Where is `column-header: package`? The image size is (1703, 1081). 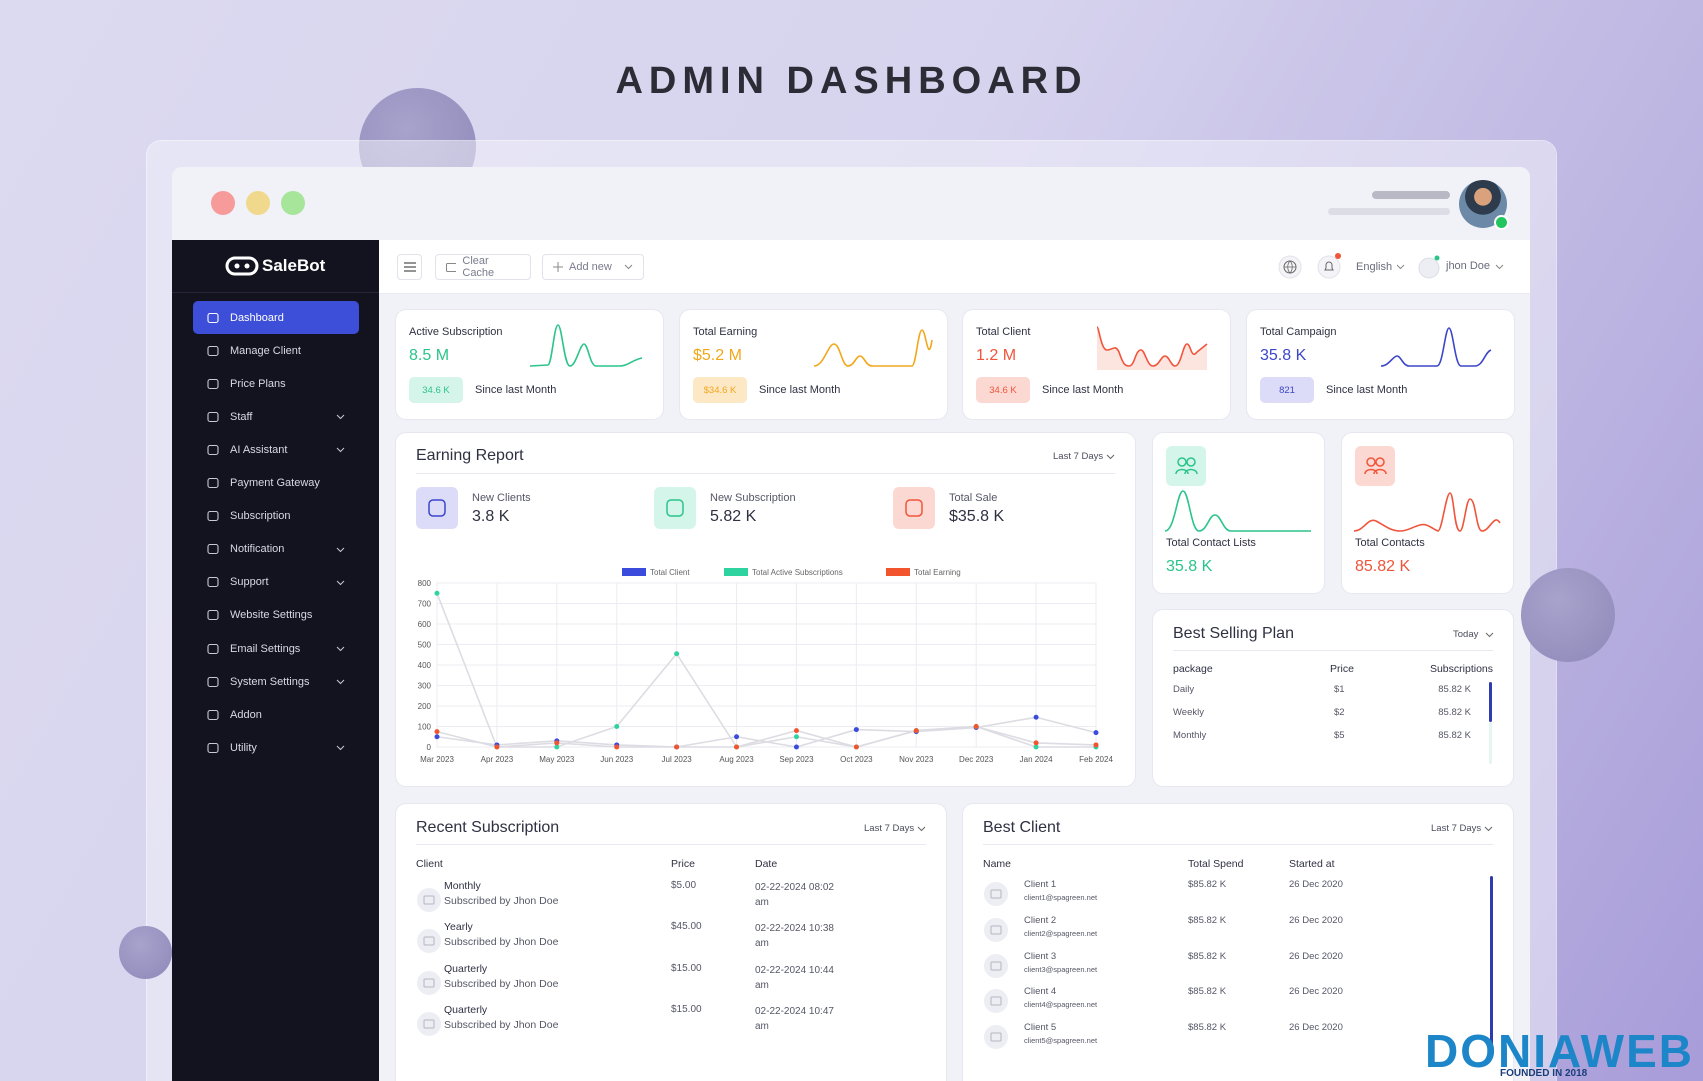 column-header: package is located at coordinates (1193, 669).